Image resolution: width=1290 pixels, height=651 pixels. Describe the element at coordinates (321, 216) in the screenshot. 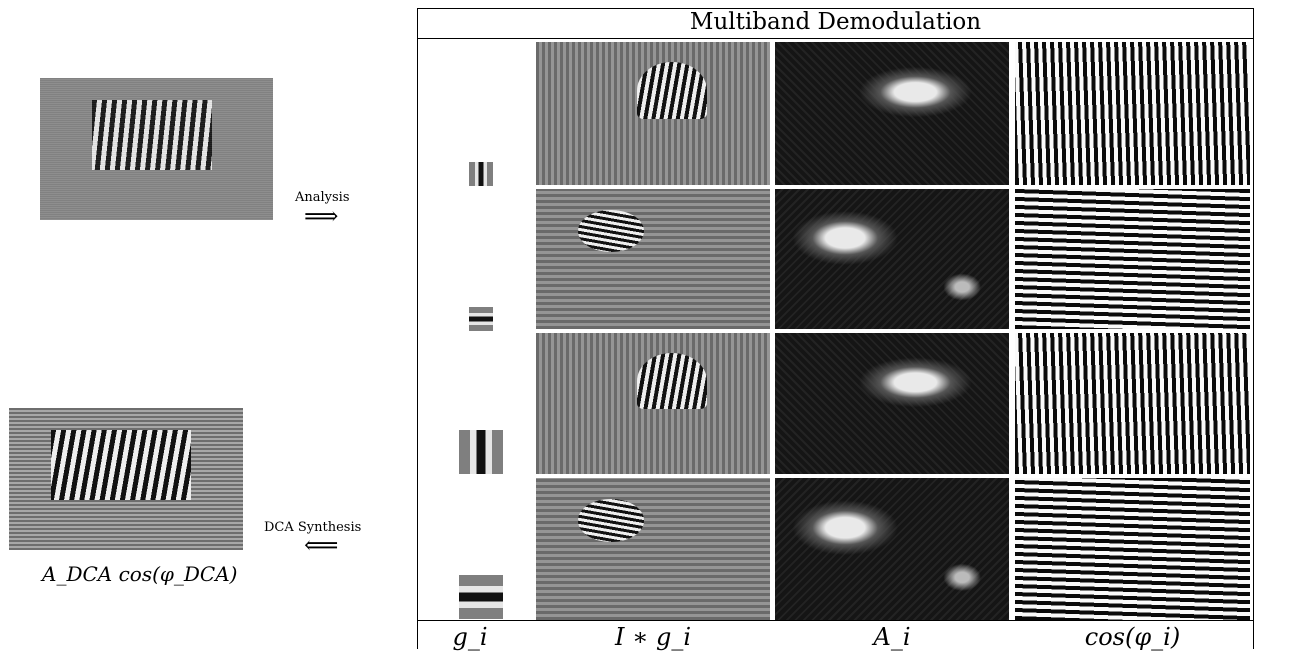

I see `analysis-arrow-icon: ⟹` at that location.